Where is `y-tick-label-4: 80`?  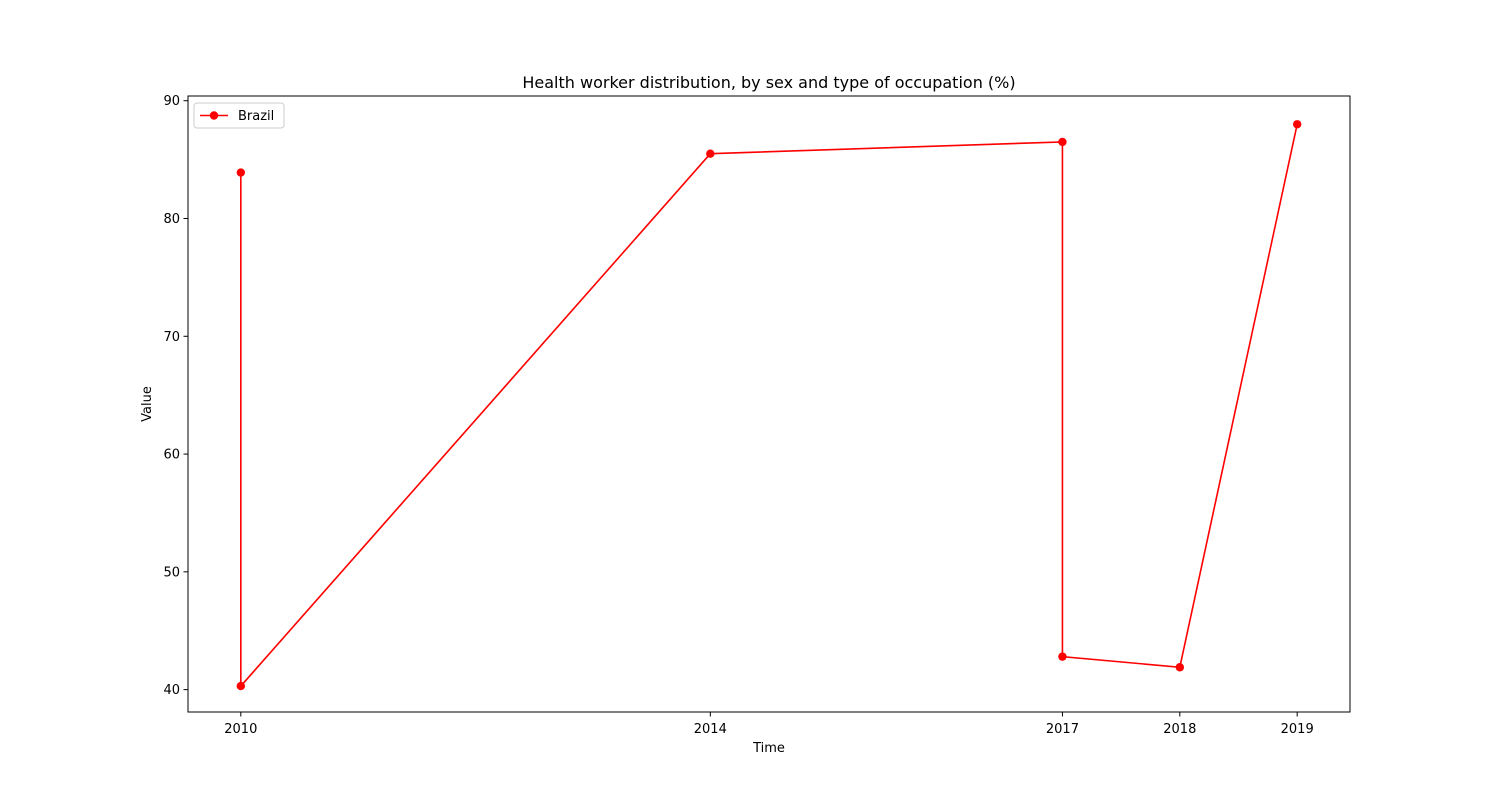 y-tick-label-4: 80 is located at coordinates (171, 219).